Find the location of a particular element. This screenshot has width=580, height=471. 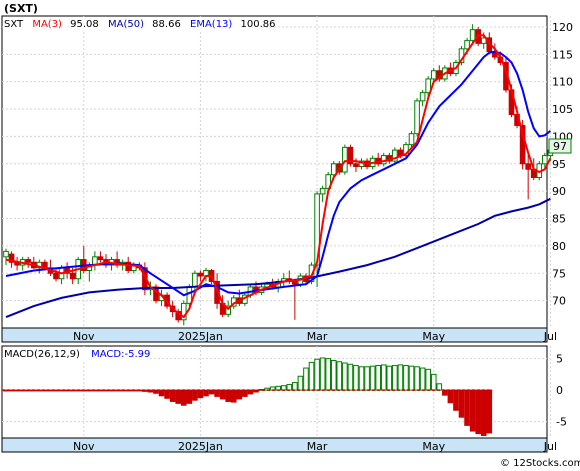

price-ytick-label: 70 is located at coordinates (559, 301).